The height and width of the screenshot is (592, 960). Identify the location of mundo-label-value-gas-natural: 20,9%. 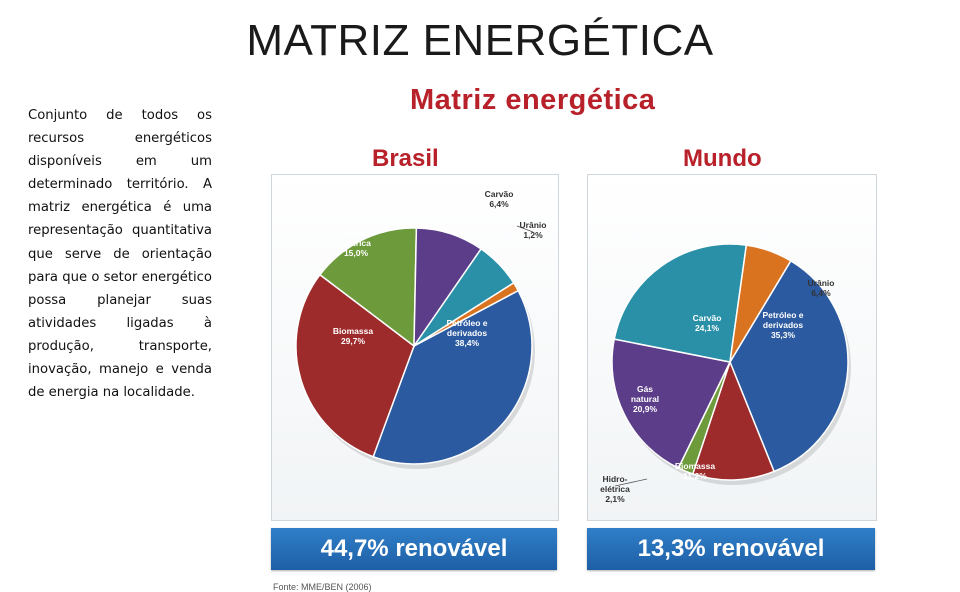
(645, 409).